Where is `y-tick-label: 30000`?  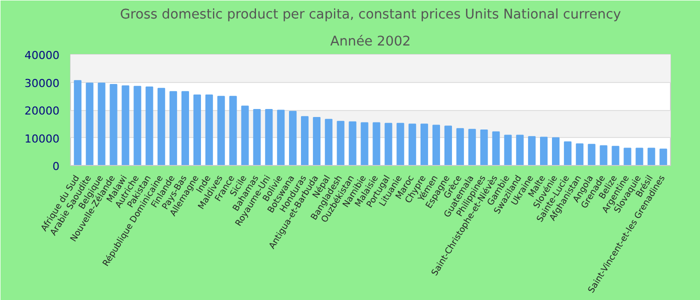 y-tick-label: 30000 is located at coordinates (42, 83).